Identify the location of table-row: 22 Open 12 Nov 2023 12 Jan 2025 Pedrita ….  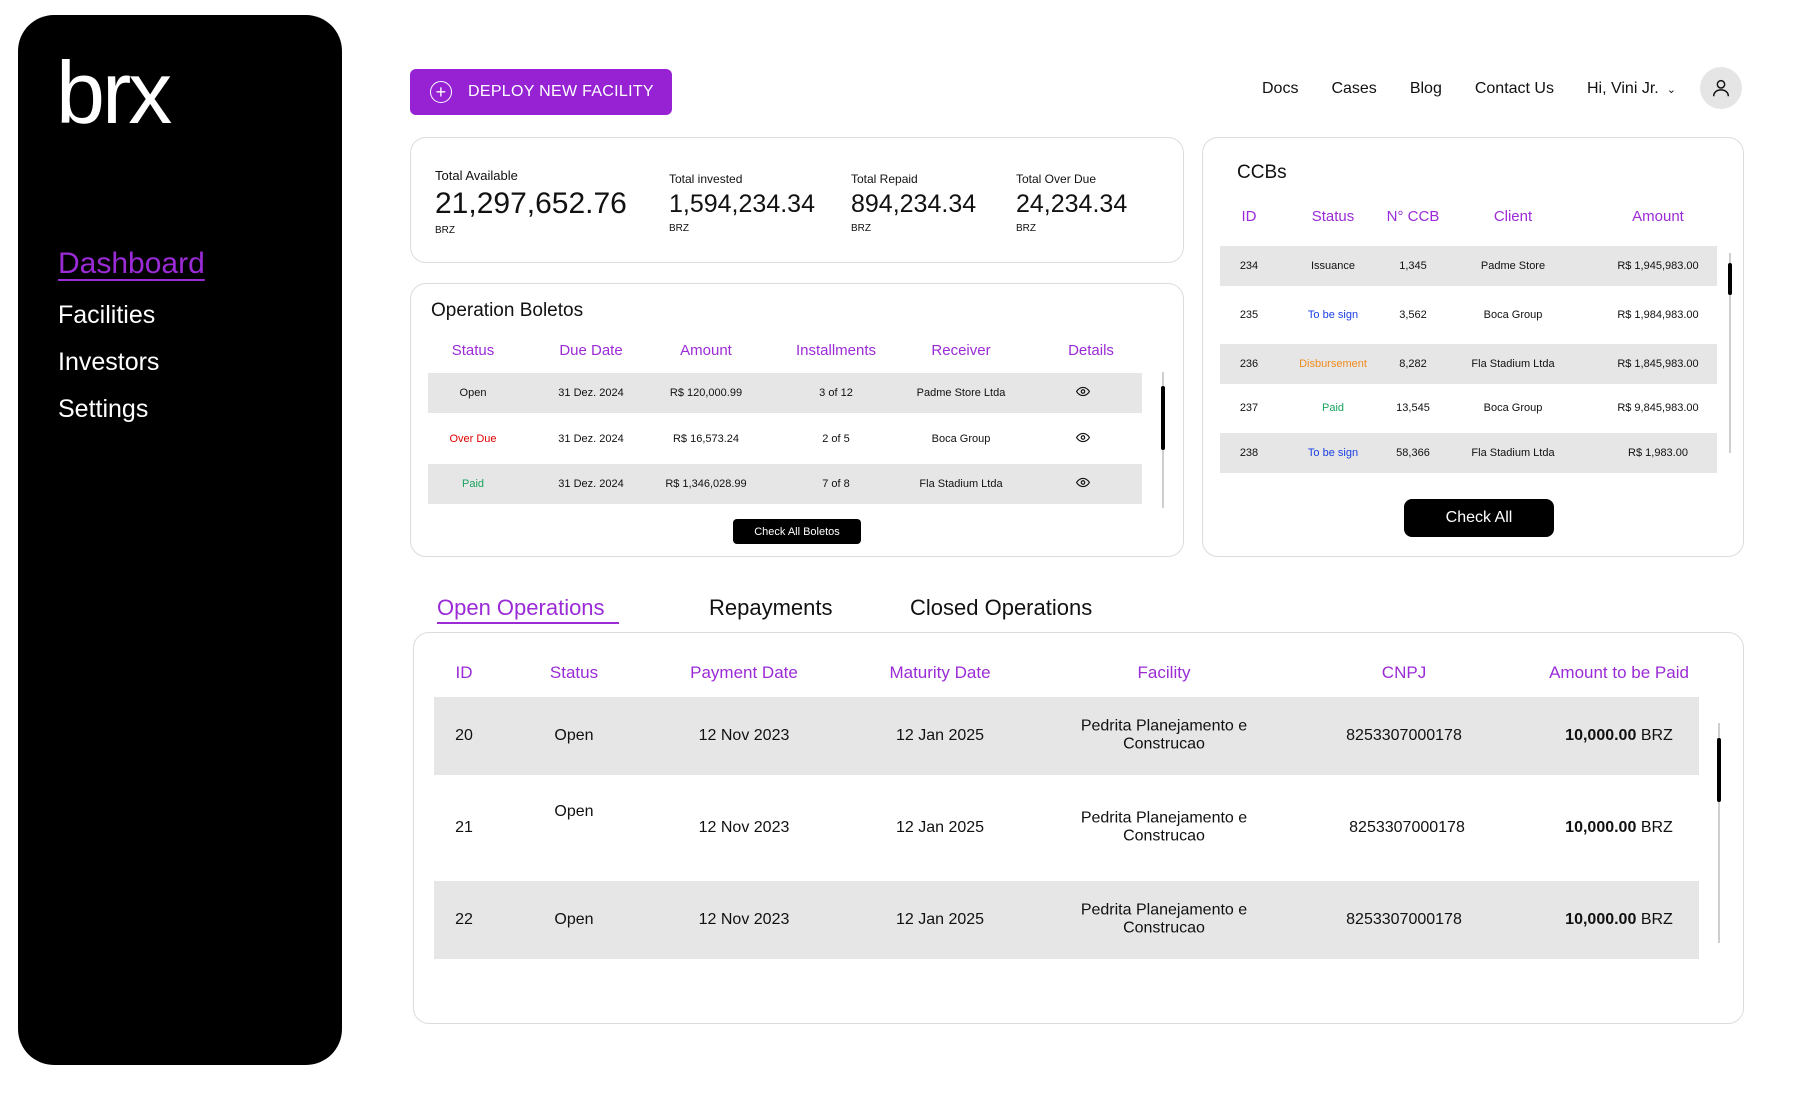
(1066, 920).